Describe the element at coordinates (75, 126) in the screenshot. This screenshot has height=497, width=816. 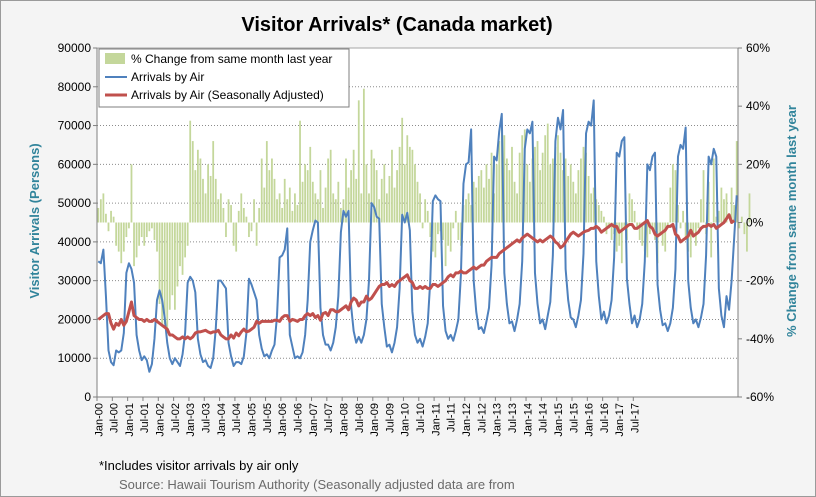
I see `y-tick-label: 70000` at that location.